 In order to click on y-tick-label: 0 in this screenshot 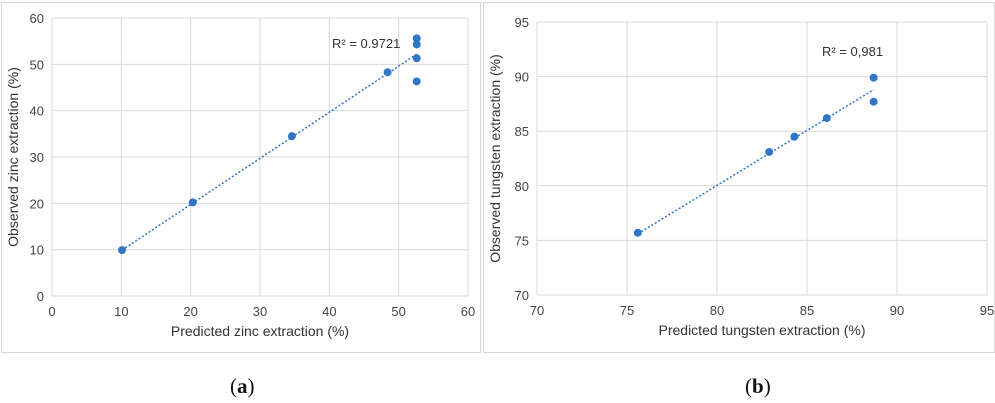, I will do `click(40, 296)`.